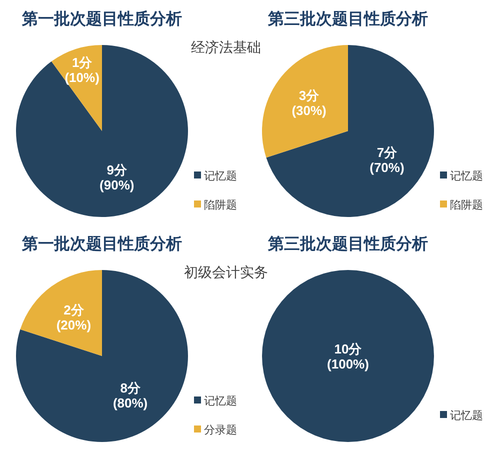 The width and height of the screenshot is (492, 450). Describe the element at coordinates (309, 103) in the screenshot. I see `data-label: 3分 (30%)` at that location.